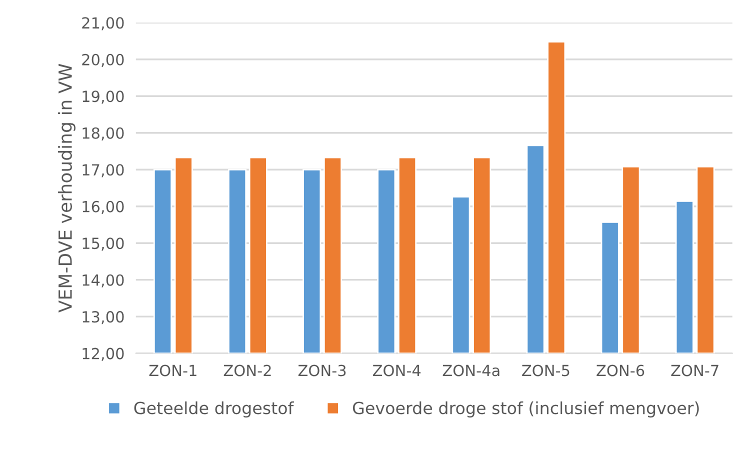 This screenshot has height=453, width=755. Describe the element at coordinates (620, 370) in the screenshot. I see `x-tick-label: ZON-6` at that location.